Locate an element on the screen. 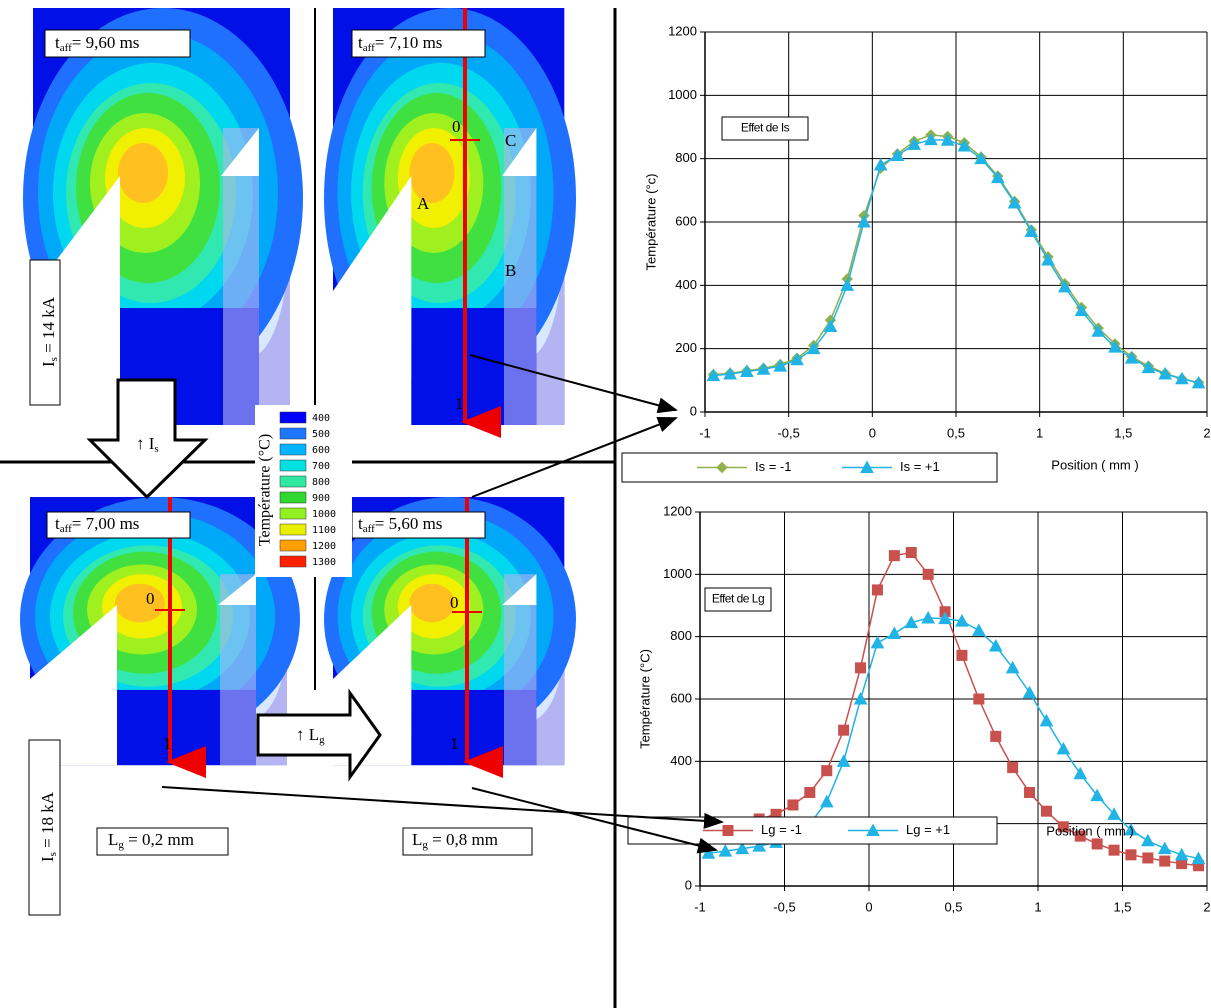 The image size is (1211, 1008). panel is located at coordinates (163, 216).